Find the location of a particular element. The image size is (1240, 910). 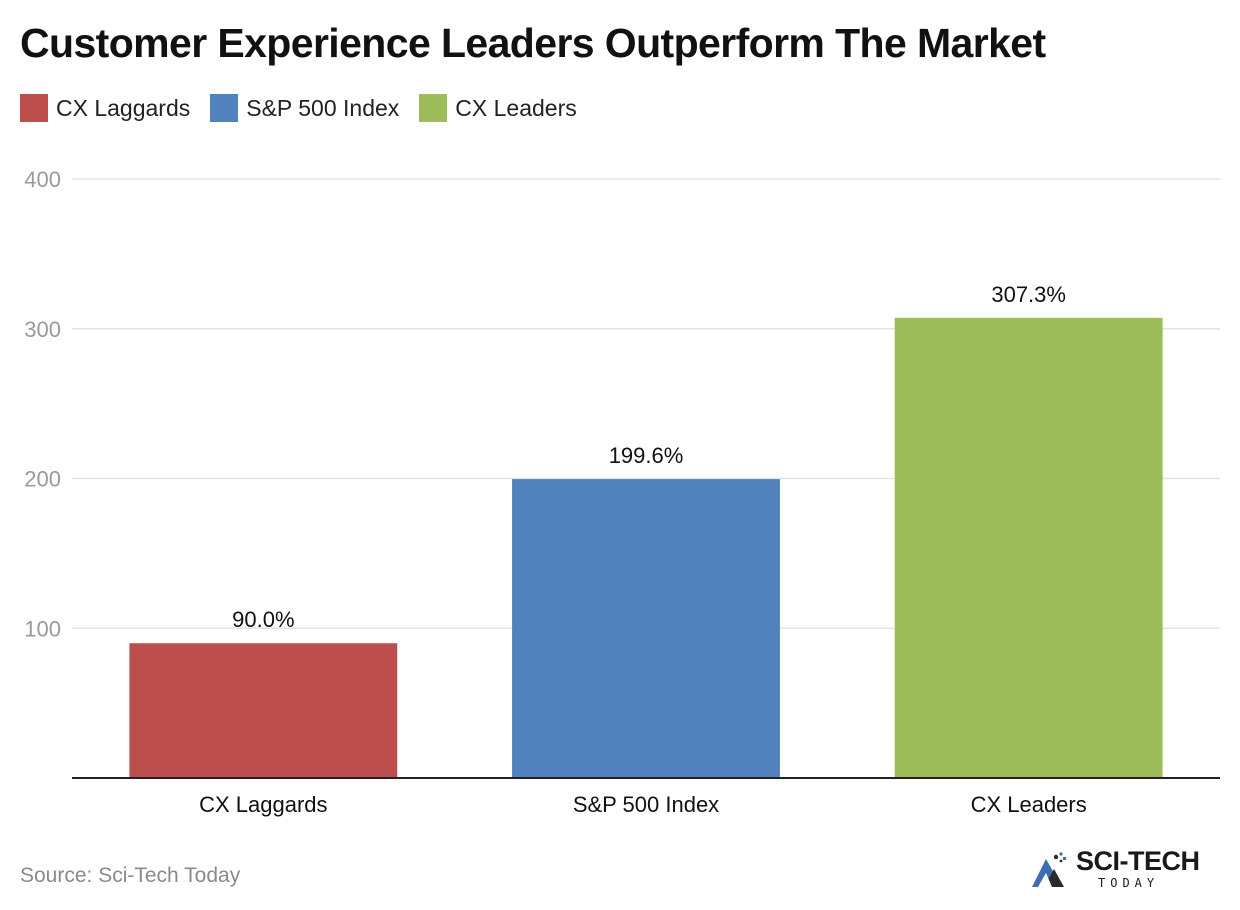

data-label-0: 90.0% is located at coordinates (263, 619).